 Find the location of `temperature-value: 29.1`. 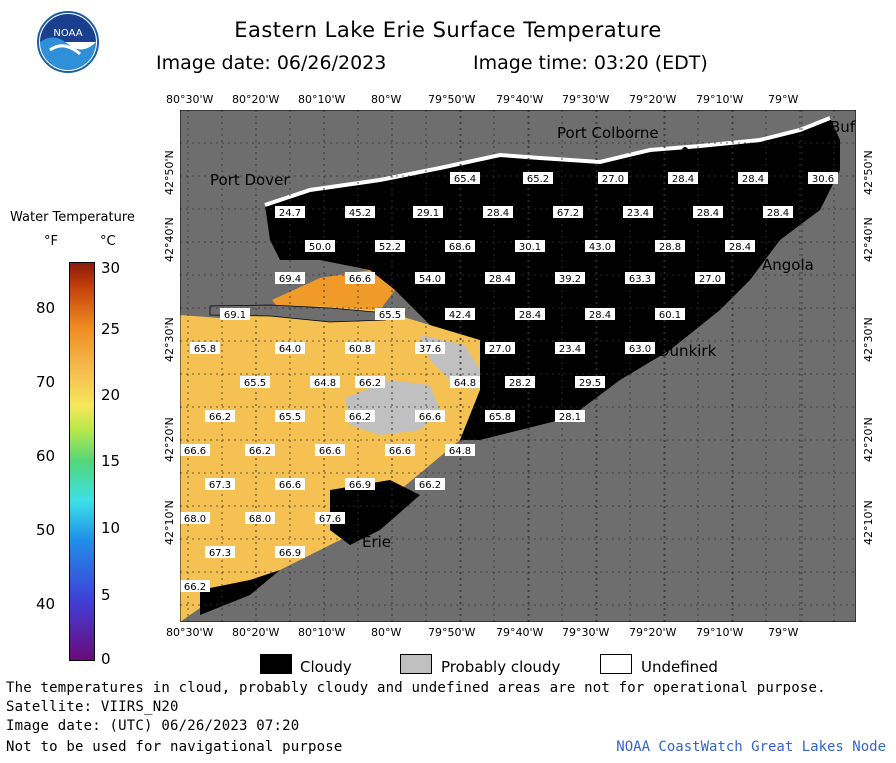

temperature-value: 29.1 is located at coordinates (428, 212).